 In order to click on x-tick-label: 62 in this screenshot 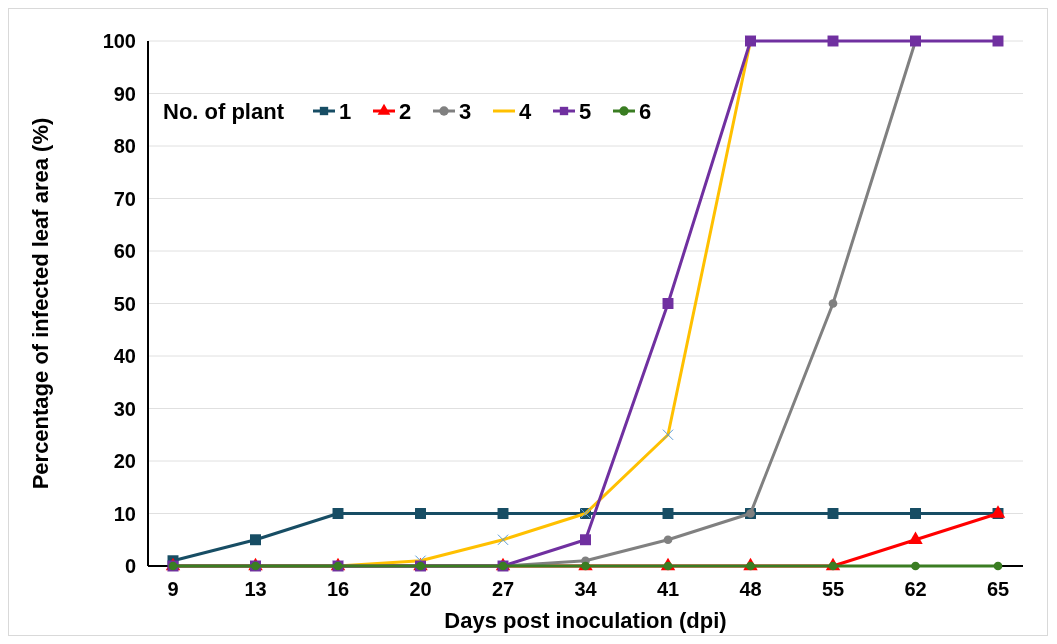, I will do `click(915, 589)`.